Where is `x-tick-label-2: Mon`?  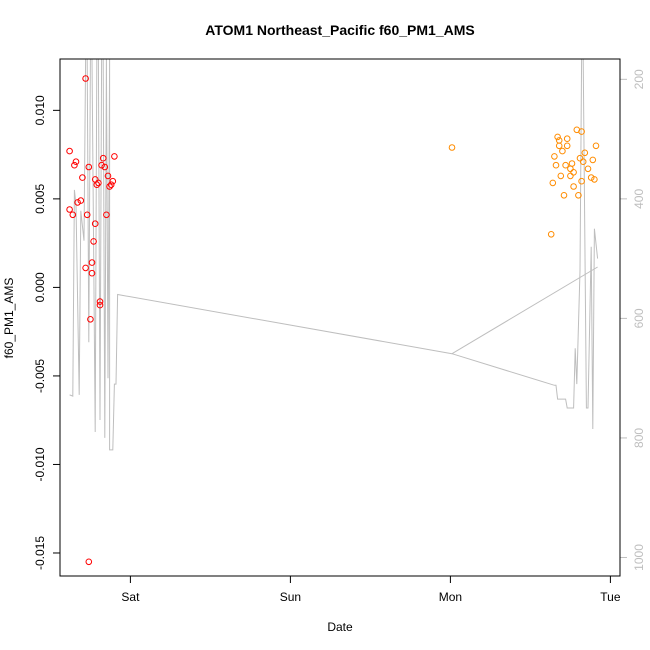
x-tick-label-2: Mon is located at coordinates (450, 597).